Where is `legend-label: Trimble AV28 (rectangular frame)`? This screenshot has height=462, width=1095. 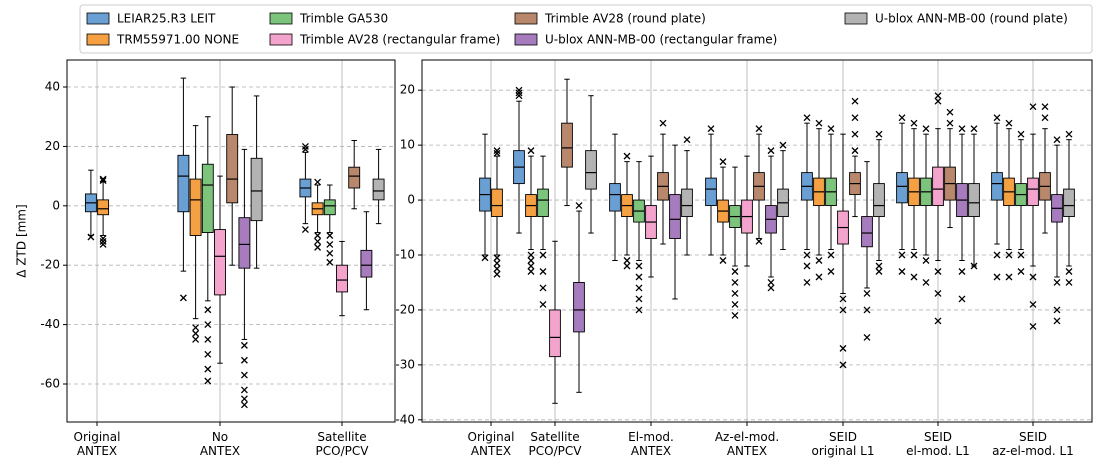 legend-label: Trimble AV28 (rectangular frame) is located at coordinates (399, 40).